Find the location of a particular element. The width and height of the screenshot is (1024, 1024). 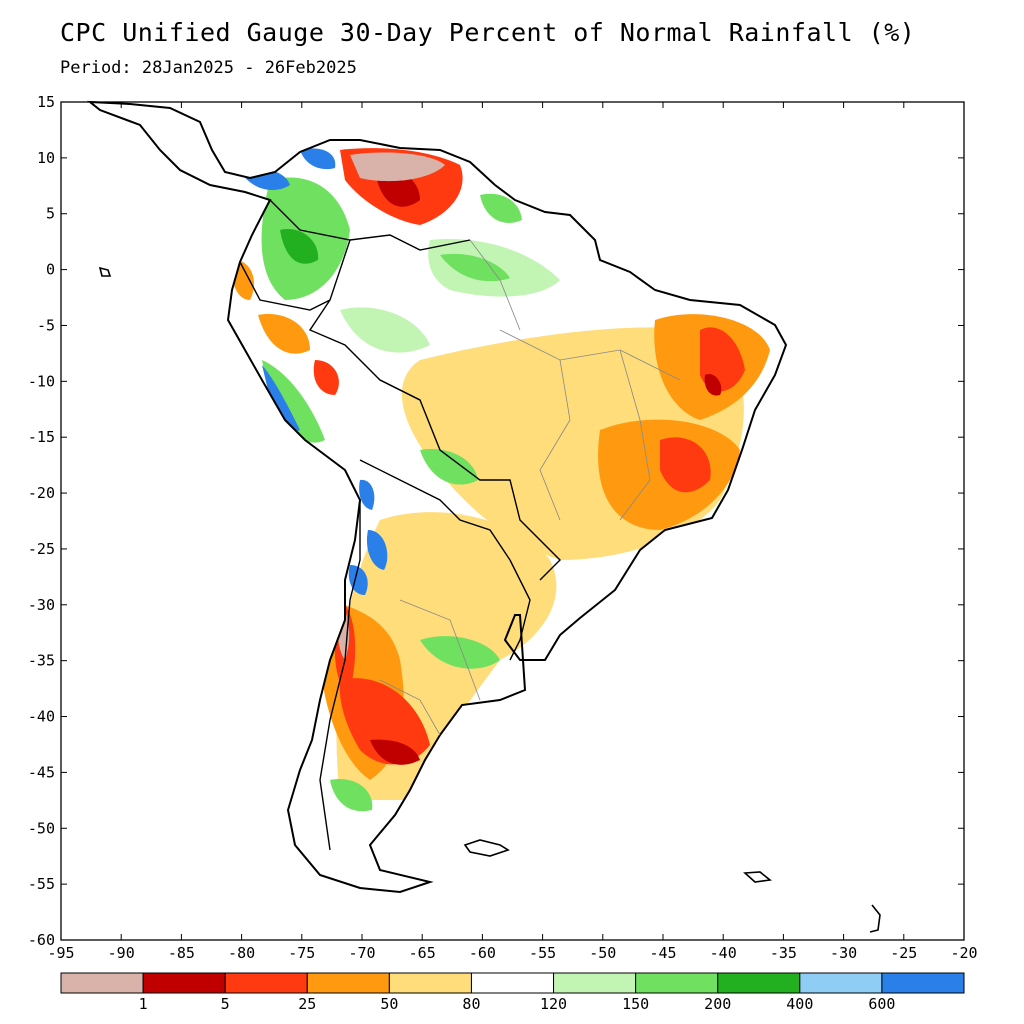

lon-tick-label: -85 is located at coordinates (181, 953).